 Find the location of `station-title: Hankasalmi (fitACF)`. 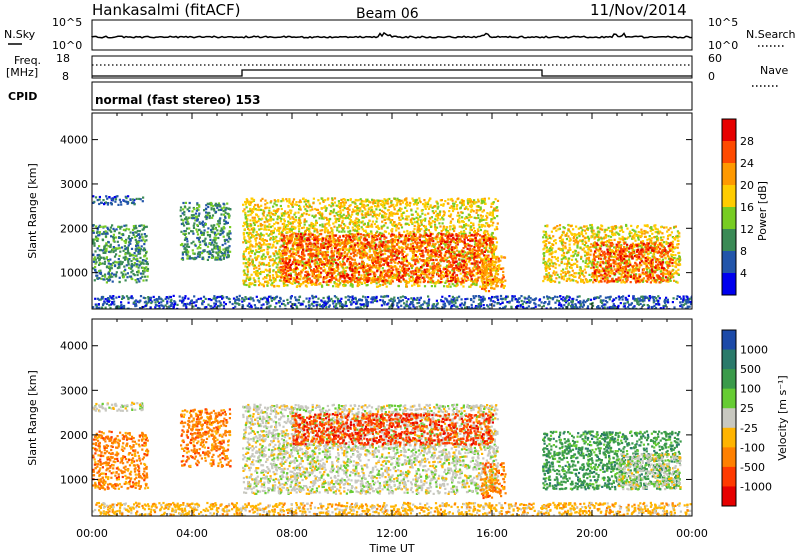

station-title: Hankasalmi (fitACF) is located at coordinates (166, 10).